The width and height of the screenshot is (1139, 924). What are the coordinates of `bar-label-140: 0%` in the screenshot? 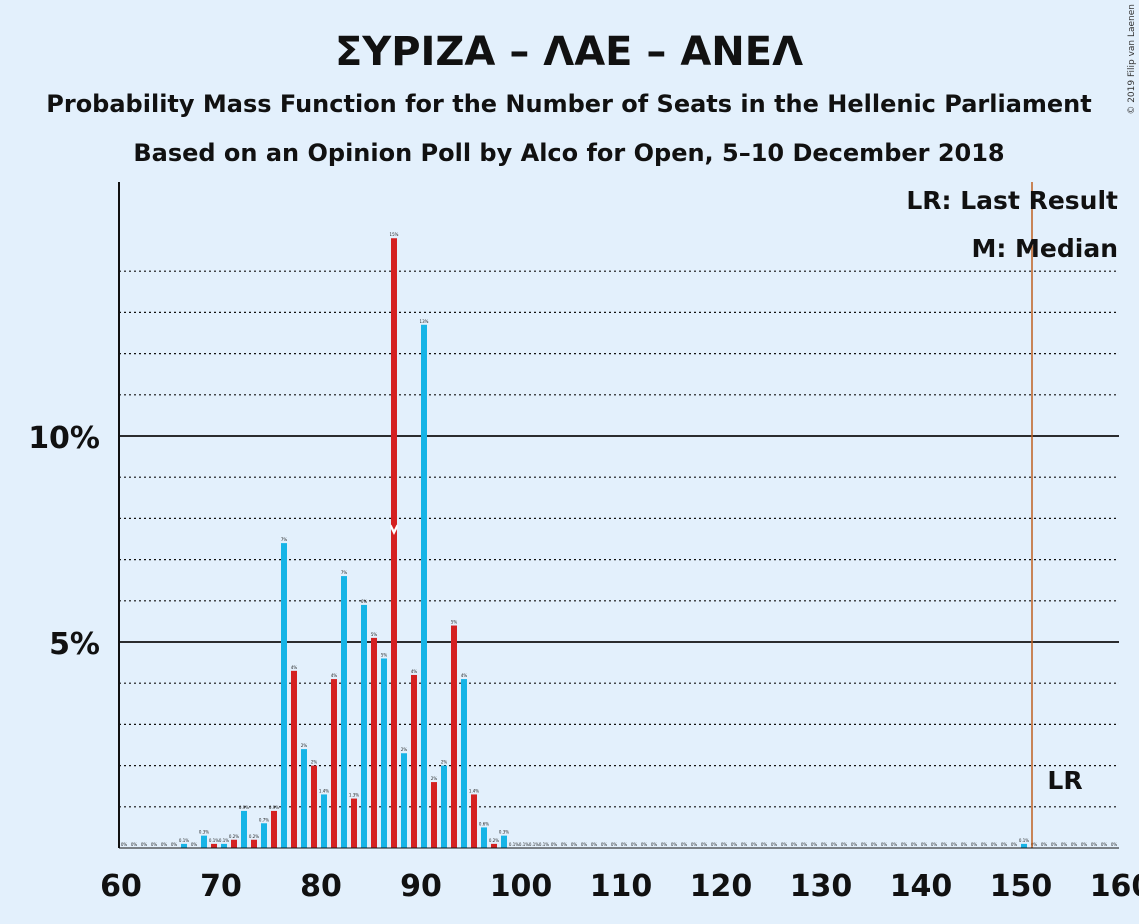 It's located at (924, 844).